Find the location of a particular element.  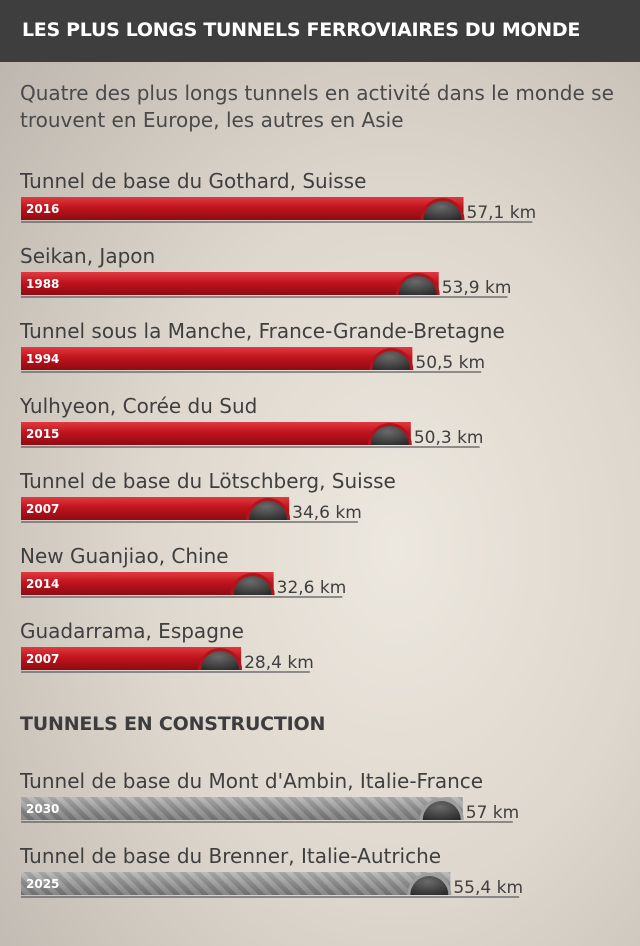

tunnel-bar-row: New Guanjiao, Chine 2014 32,6 km is located at coordinates (183, 571).